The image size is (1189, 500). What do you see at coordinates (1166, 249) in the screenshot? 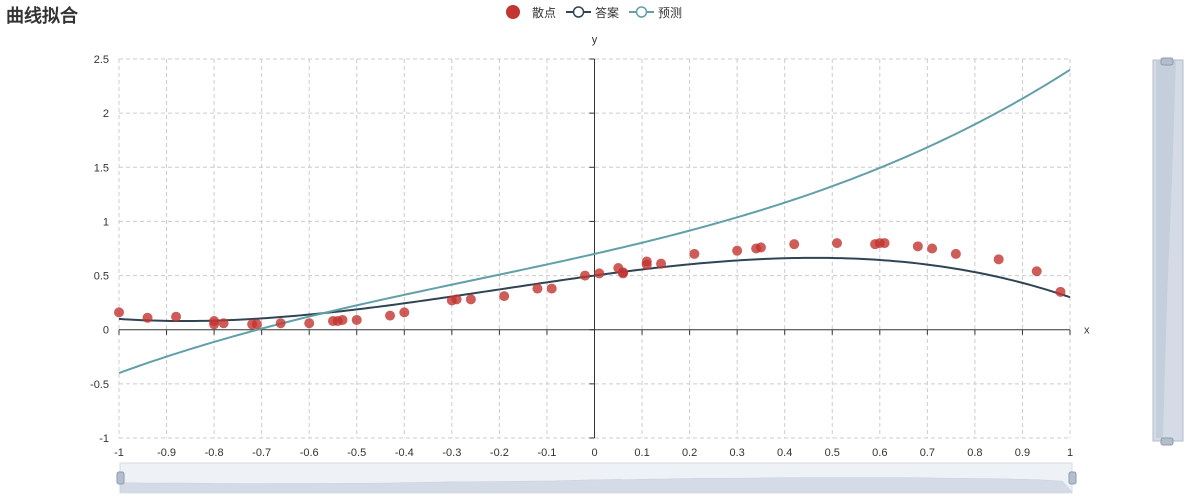
I see `y-datazoom-data-shadow` at bounding box center [1166, 249].